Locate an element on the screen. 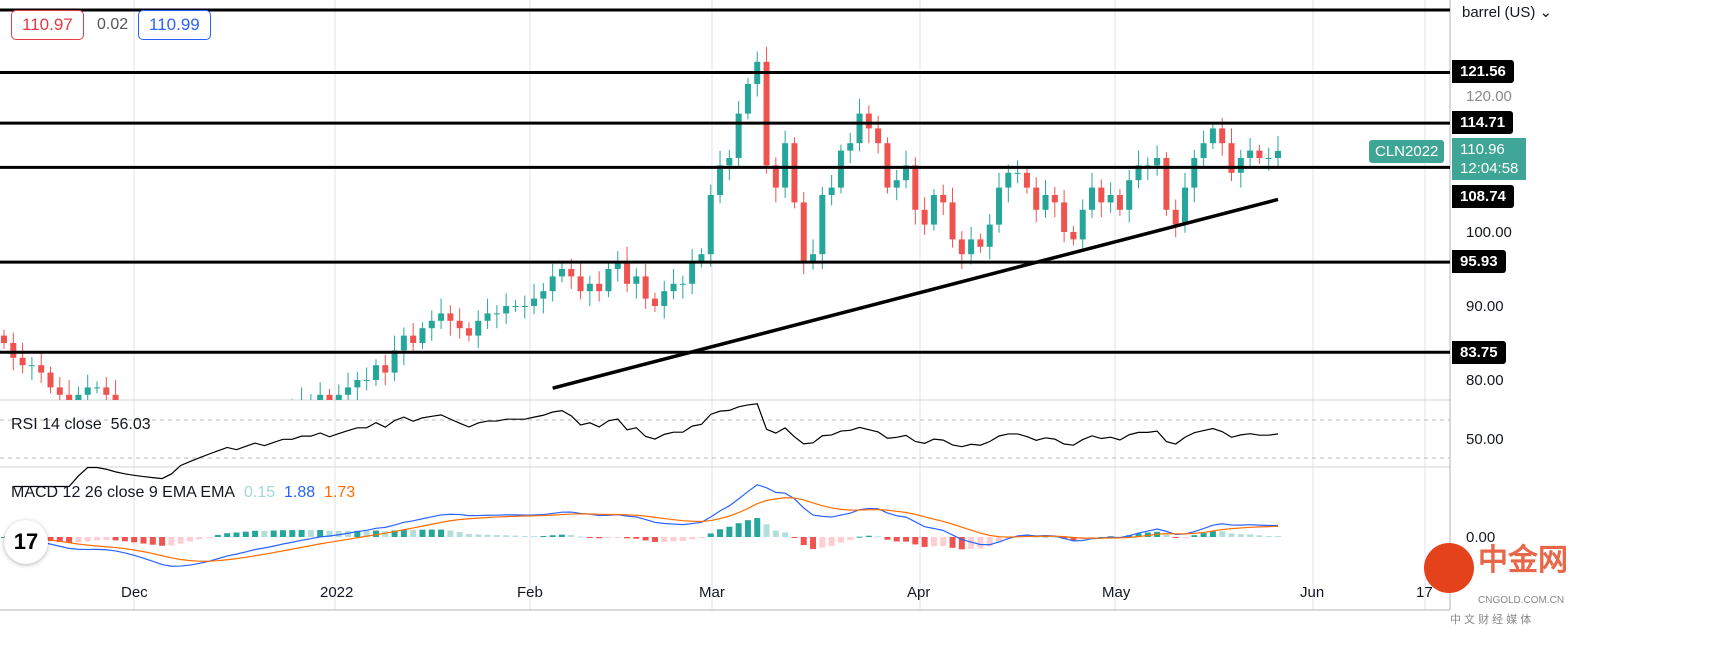 This screenshot has width=1711, height=669. tradingview-logo: 17 is located at coordinates (26, 542).